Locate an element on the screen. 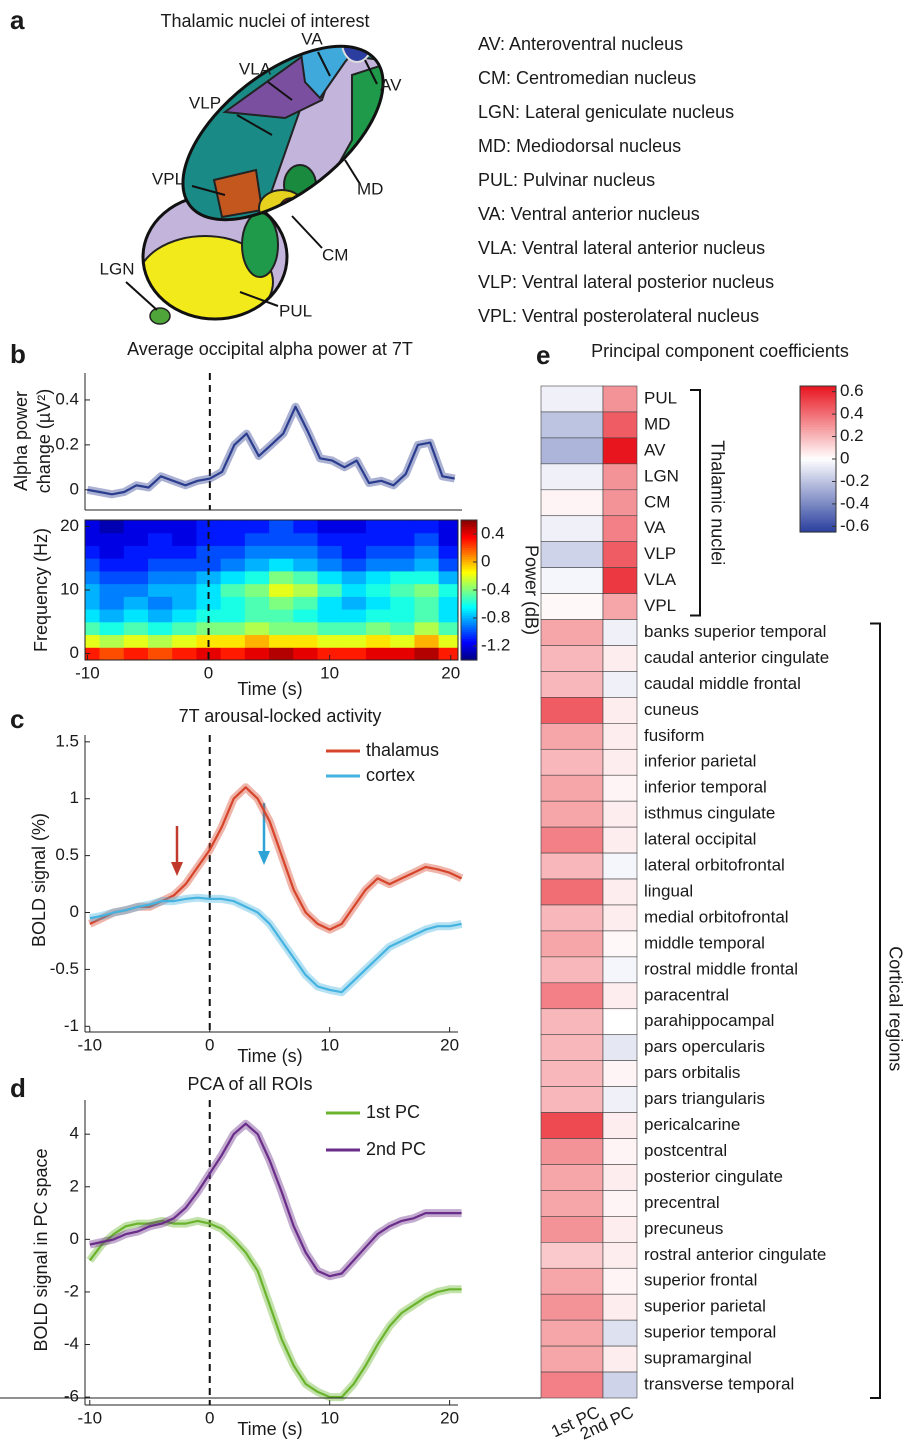 The height and width of the screenshot is (1441, 909). x-tick-label: 10 is located at coordinates (329, 1044).